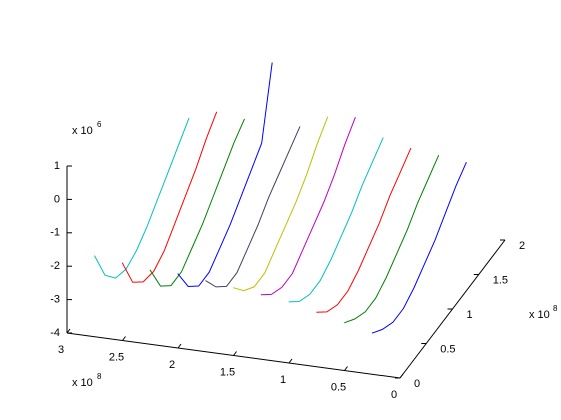  Describe the element at coordinates (227, 372) in the screenshot. I see `x-tick-label: 1.5` at that location.